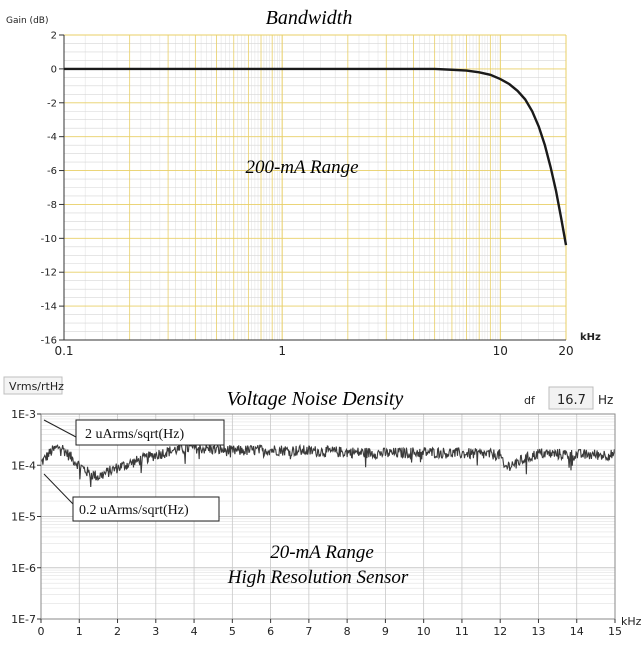  I want to click on noise-trace, so click(328, 464).